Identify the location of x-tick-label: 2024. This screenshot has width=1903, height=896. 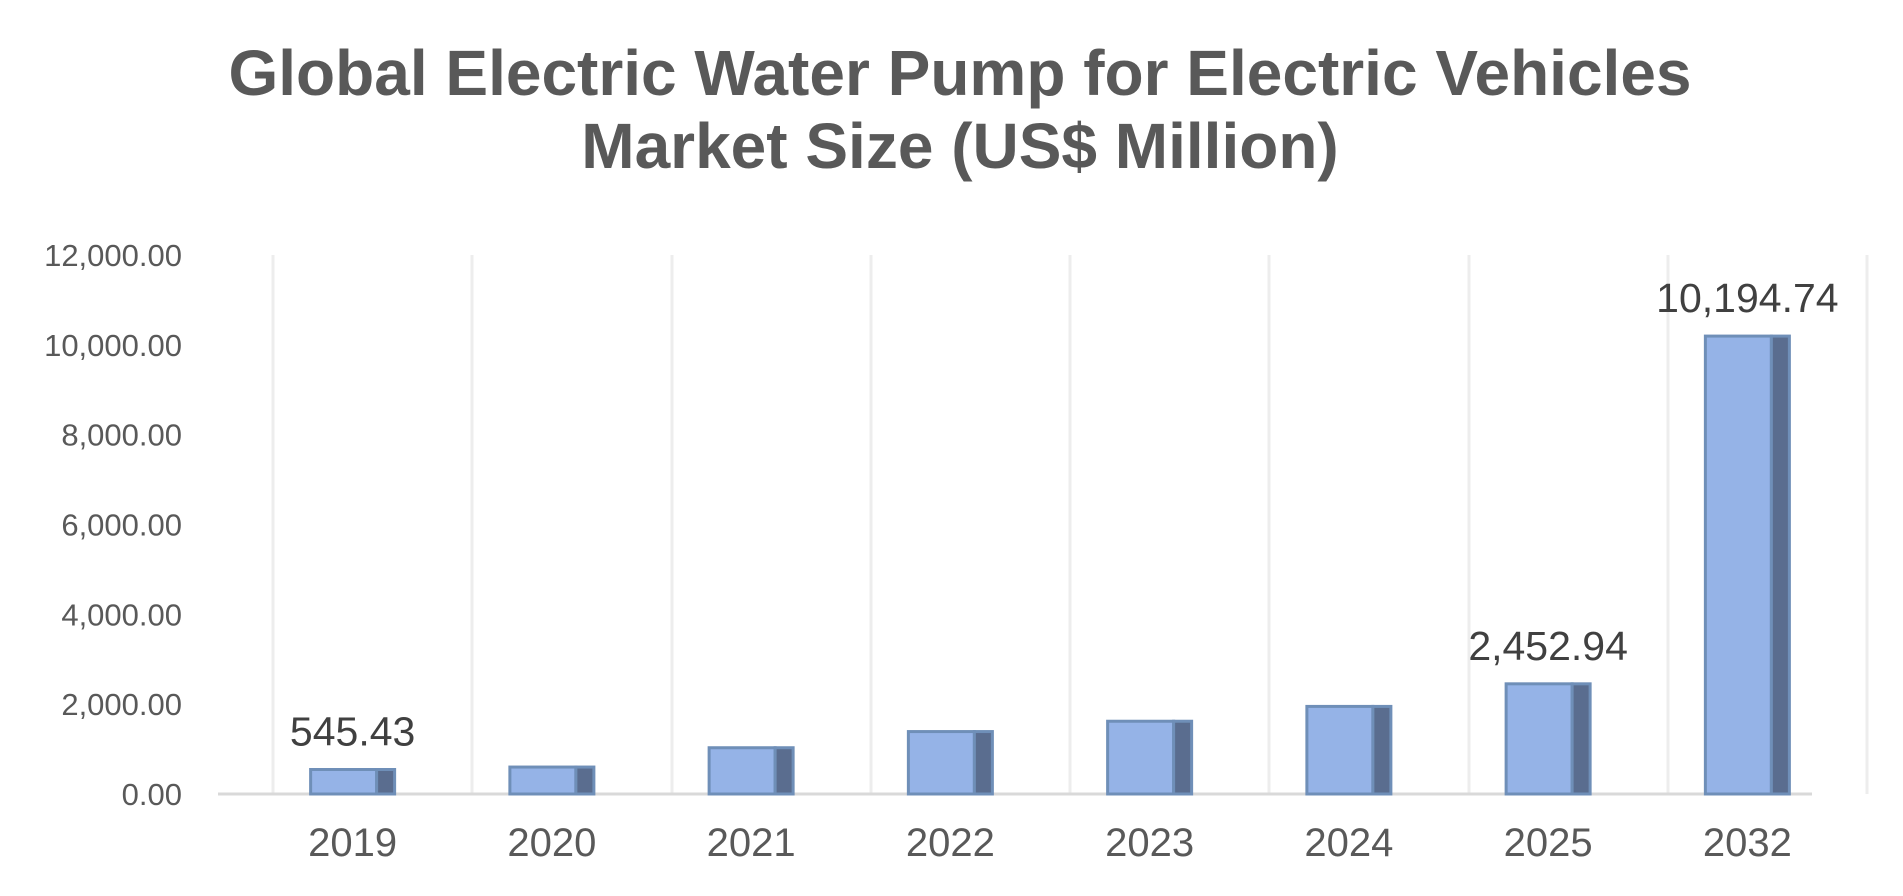
(1348, 843).